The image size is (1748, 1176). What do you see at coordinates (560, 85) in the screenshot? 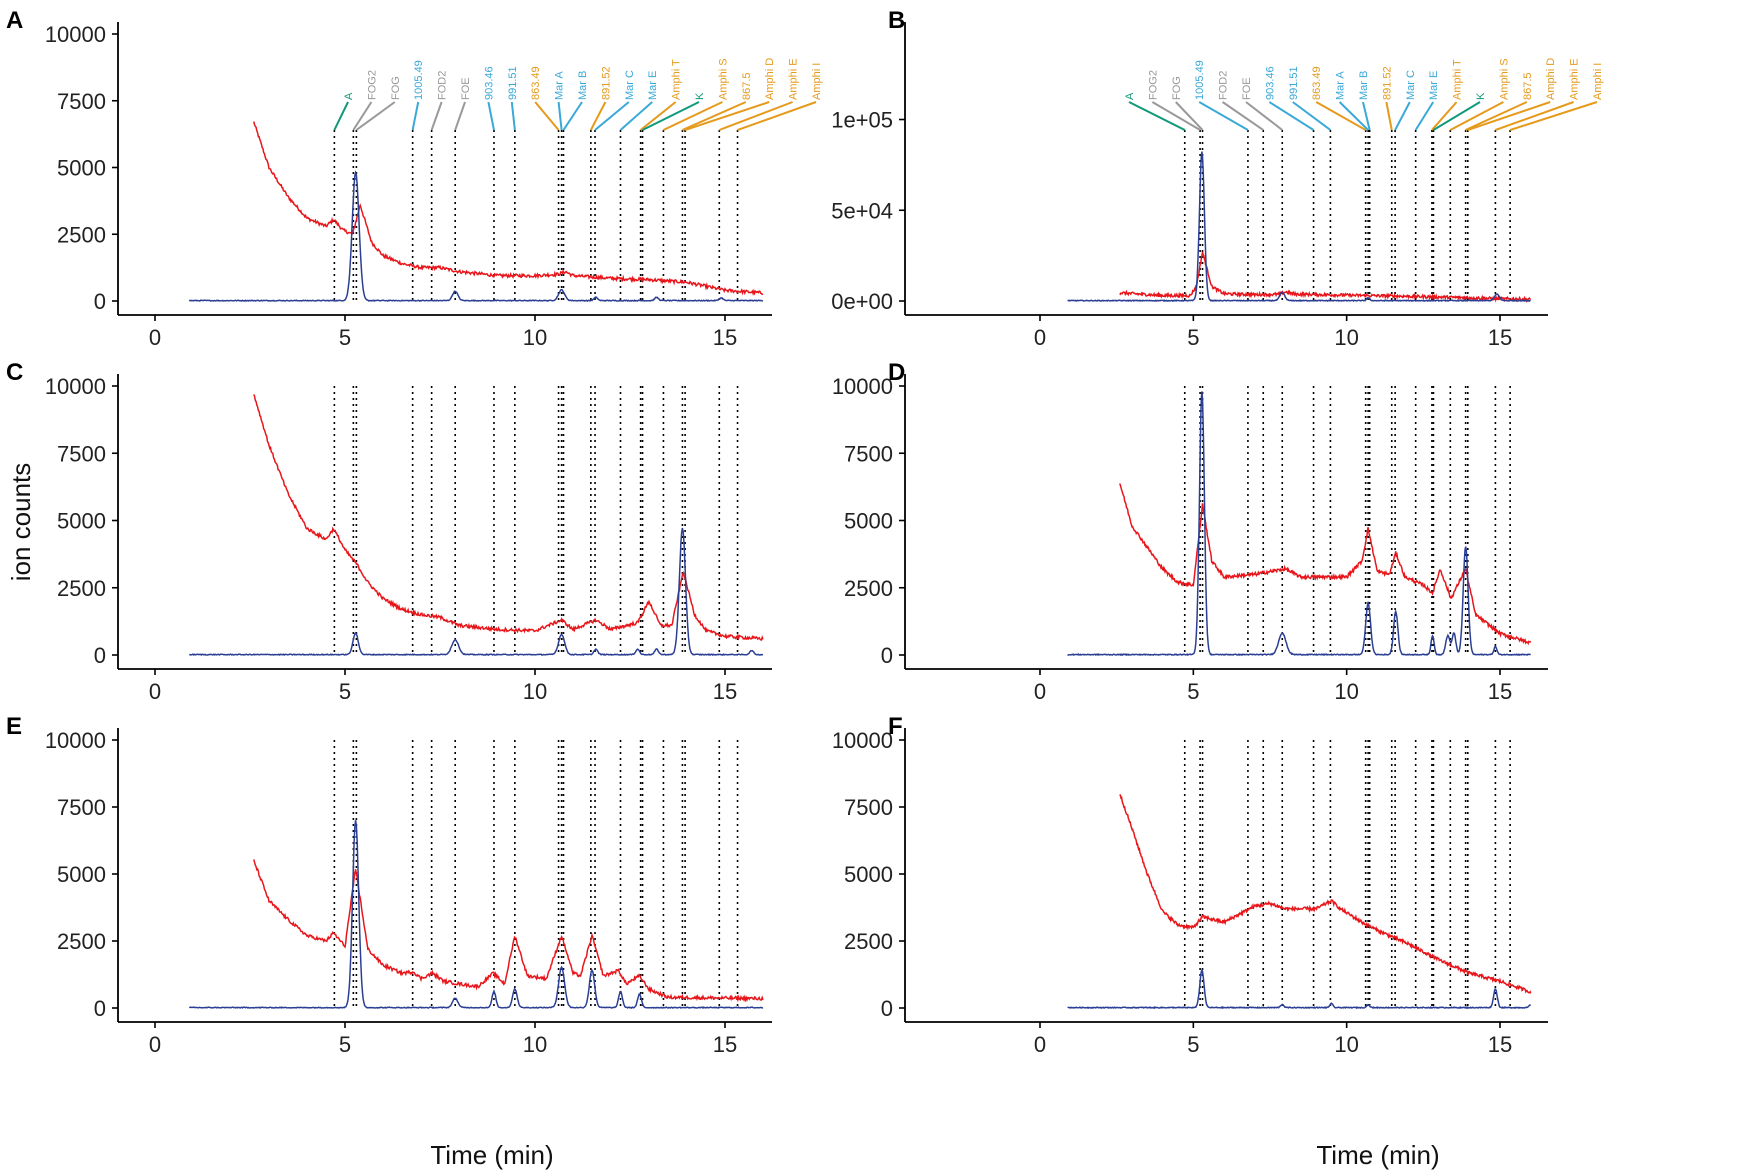
I see `annotation-label: Mar A` at bounding box center [560, 85].